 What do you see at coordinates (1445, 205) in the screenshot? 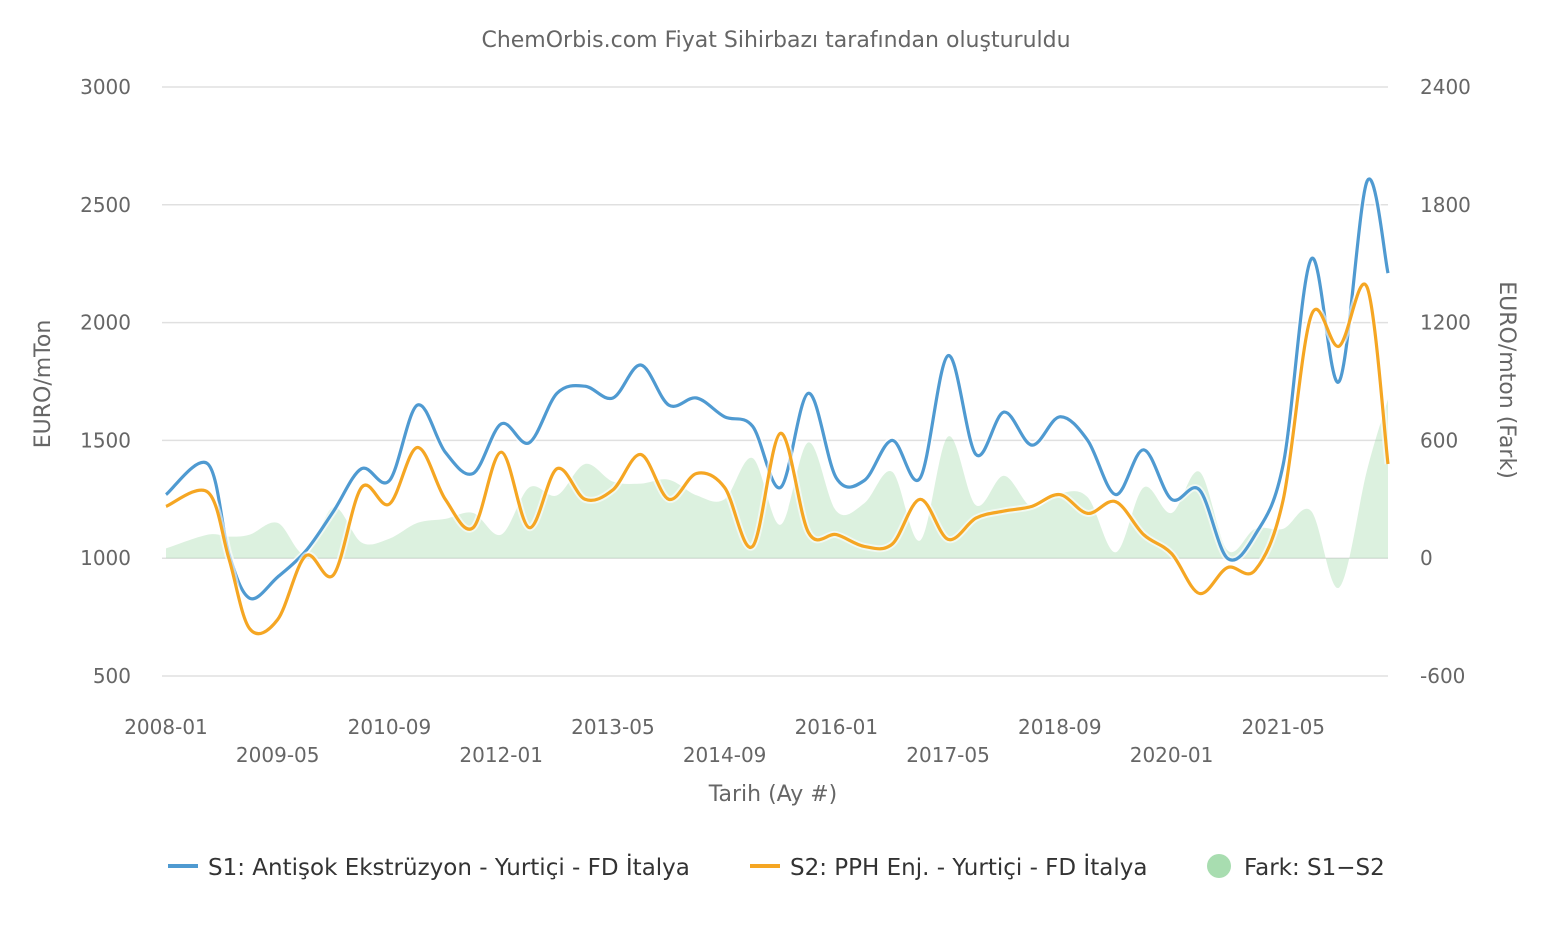
I see `y2-tick-label: 1800` at bounding box center [1445, 205].